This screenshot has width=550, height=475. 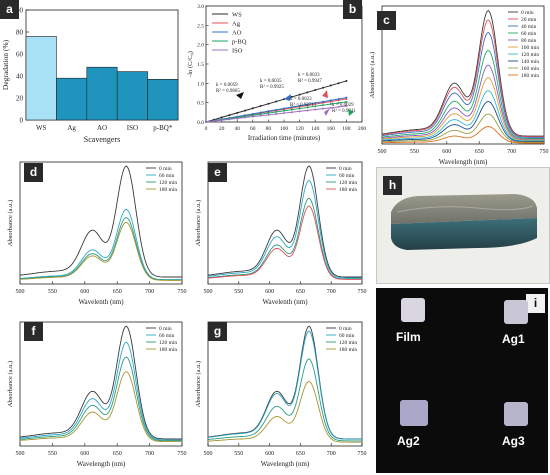 What do you see at coordinates (462, 109) in the screenshot?
I see `spectrum-100-min` at bounding box center [462, 109].